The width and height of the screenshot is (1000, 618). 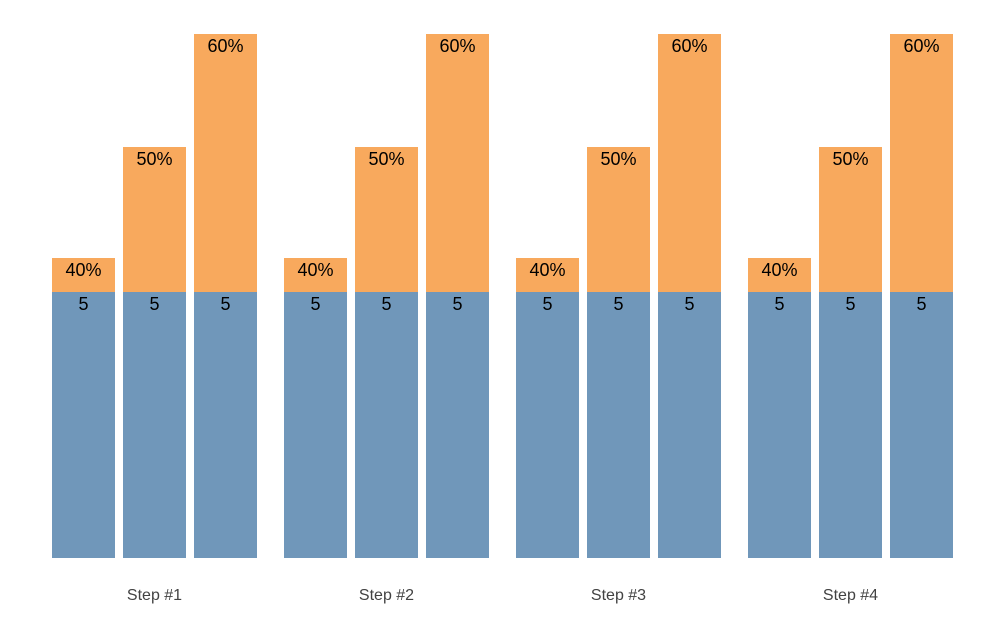 I want to click on category-label: Step #2, so click(x=386, y=595).